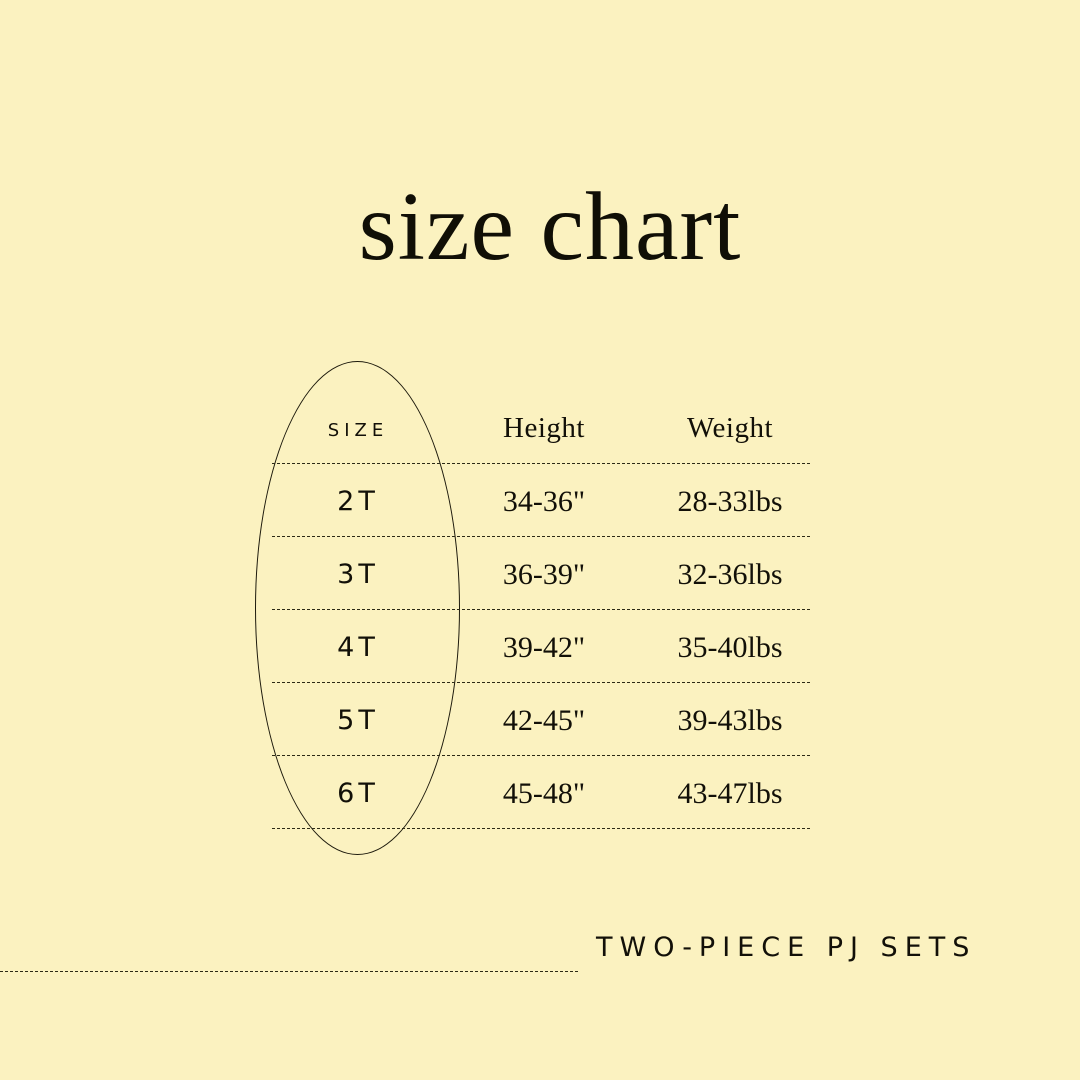 The width and height of the screenshot is (1080, 1080). What do you see at coordinates (550, 227) in the screenshot?
I see `page-title: size chart` at bounding box center [550, 227].